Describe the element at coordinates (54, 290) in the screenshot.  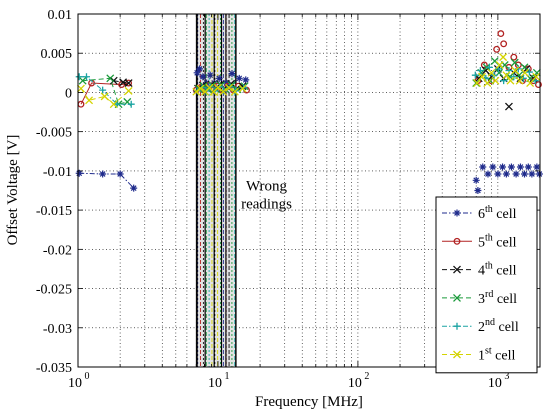
I see `y-tick-label: -0.025` at that location.